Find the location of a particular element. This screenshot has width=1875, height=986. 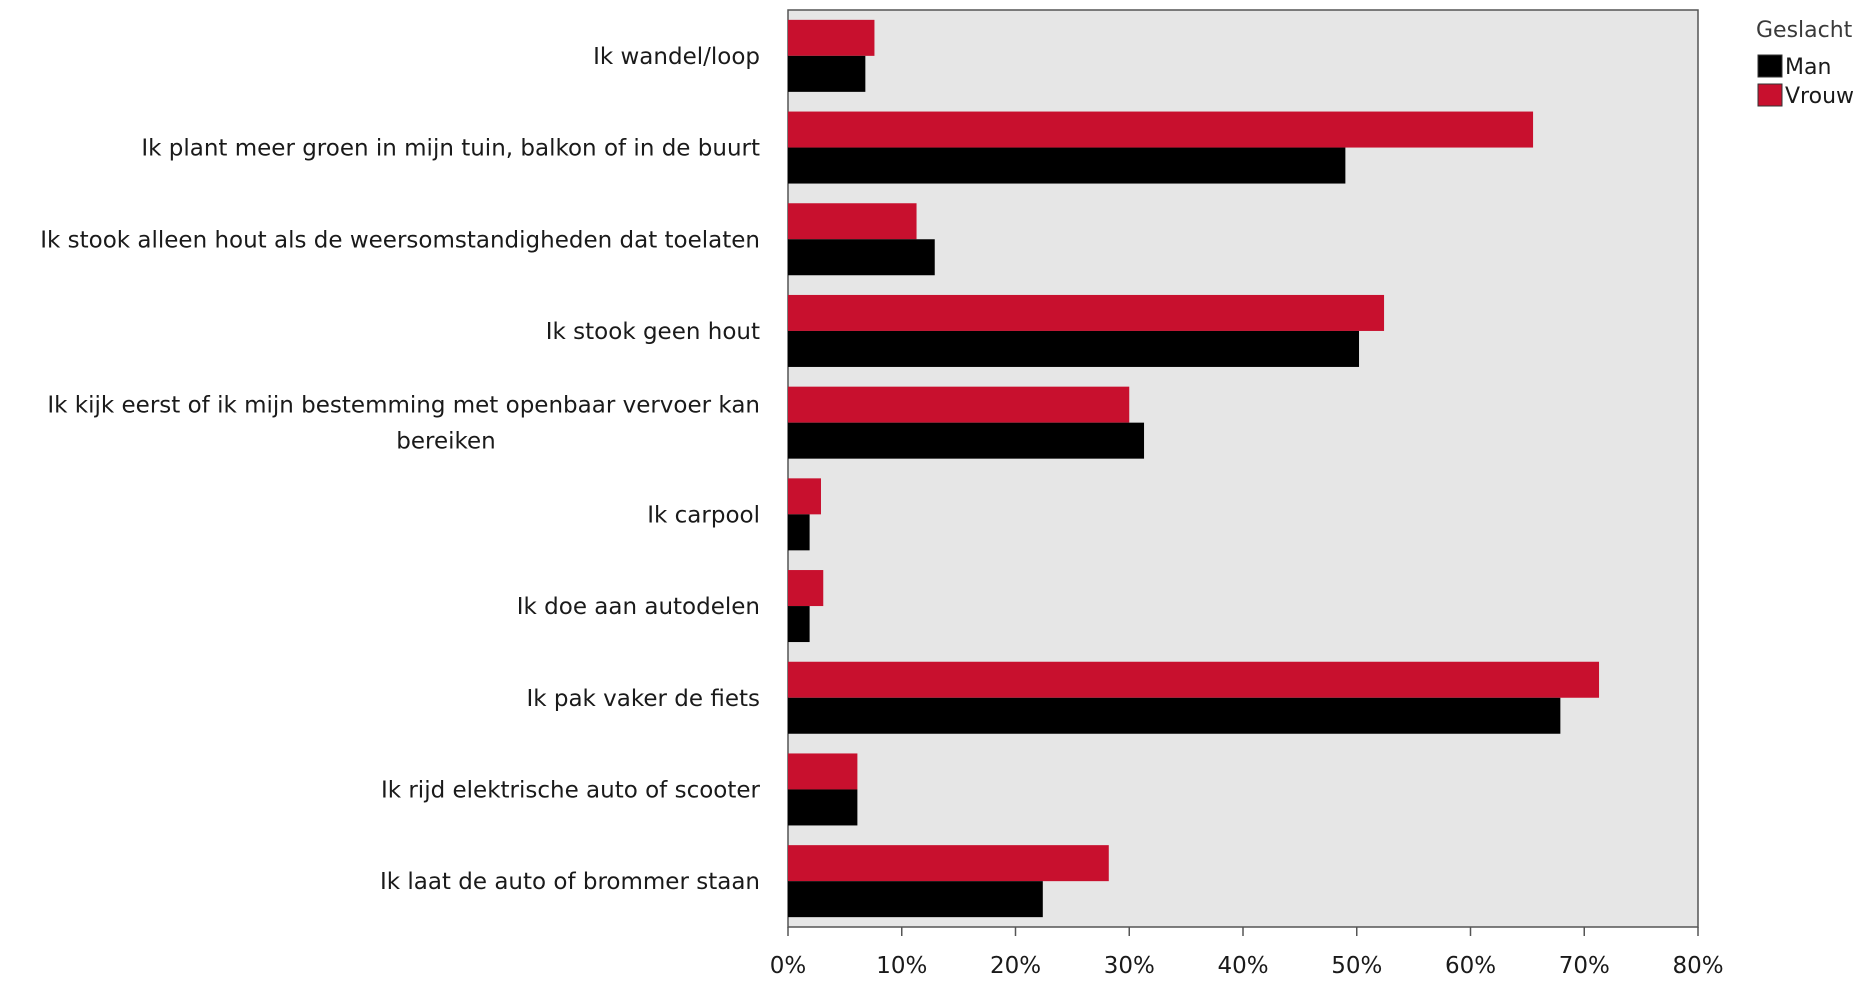

x-axis: 0% 10% 20% 30% 40% 50% 60% 70% 80% is located at coordinates (1247, 953).